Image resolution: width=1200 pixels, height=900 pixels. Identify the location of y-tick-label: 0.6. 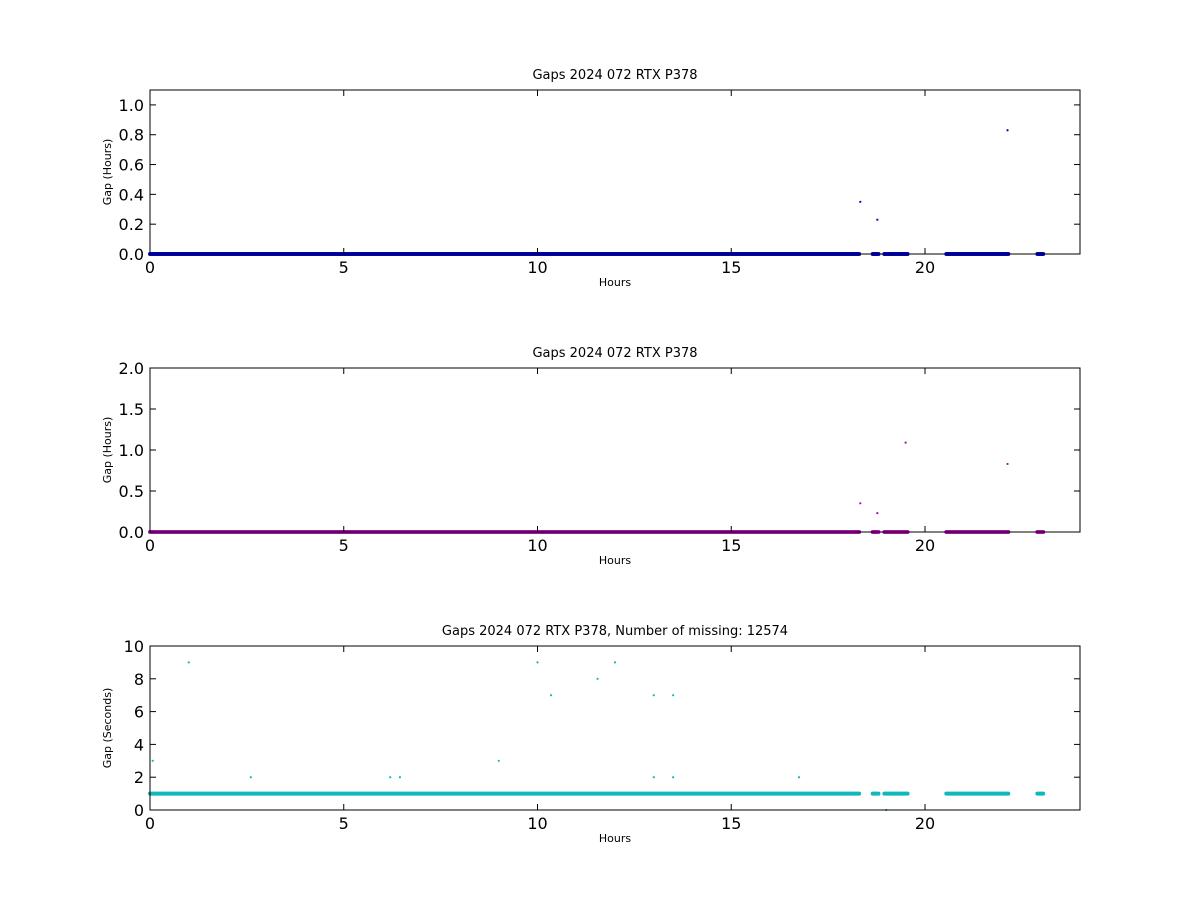
(131, 165).